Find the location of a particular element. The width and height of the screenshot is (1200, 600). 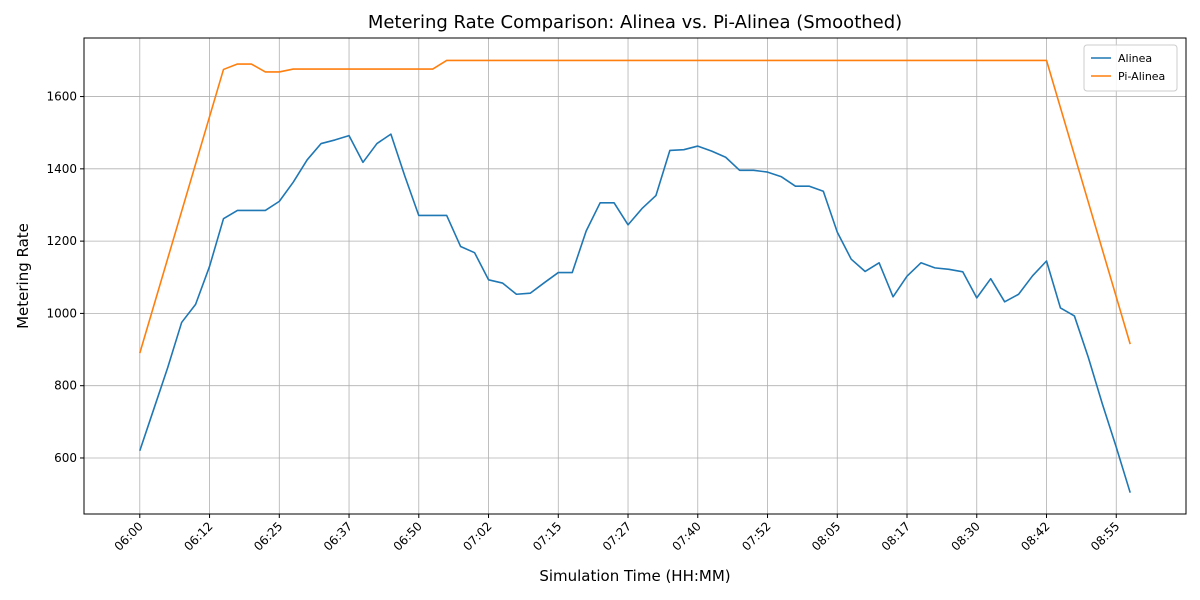

legend-label: Pi-Alinea is located at coordinates (1141, 76).